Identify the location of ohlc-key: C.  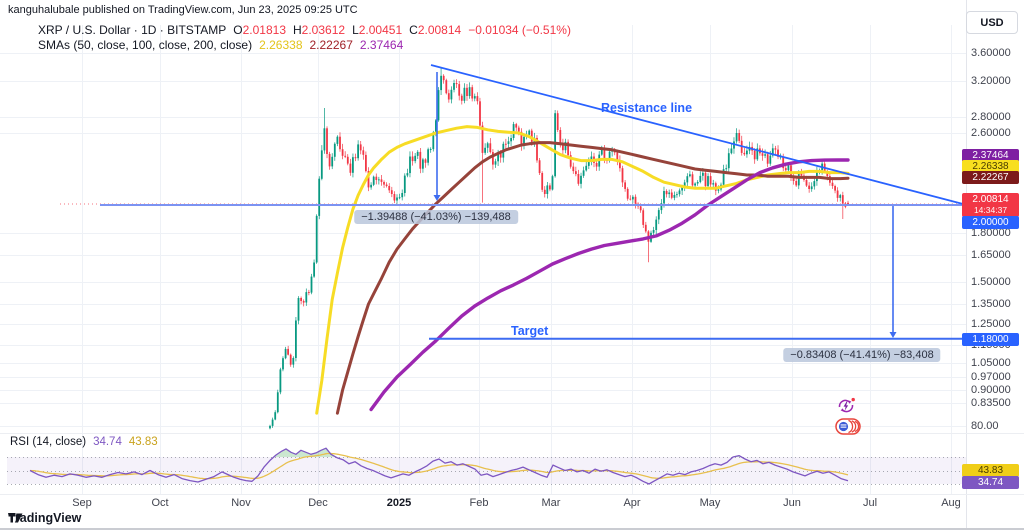
(413, 30).